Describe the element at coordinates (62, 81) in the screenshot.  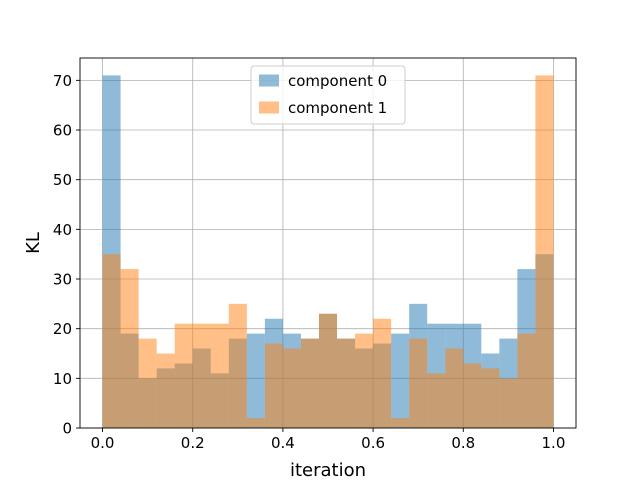
I see `y-tick-label: 70` at that location.